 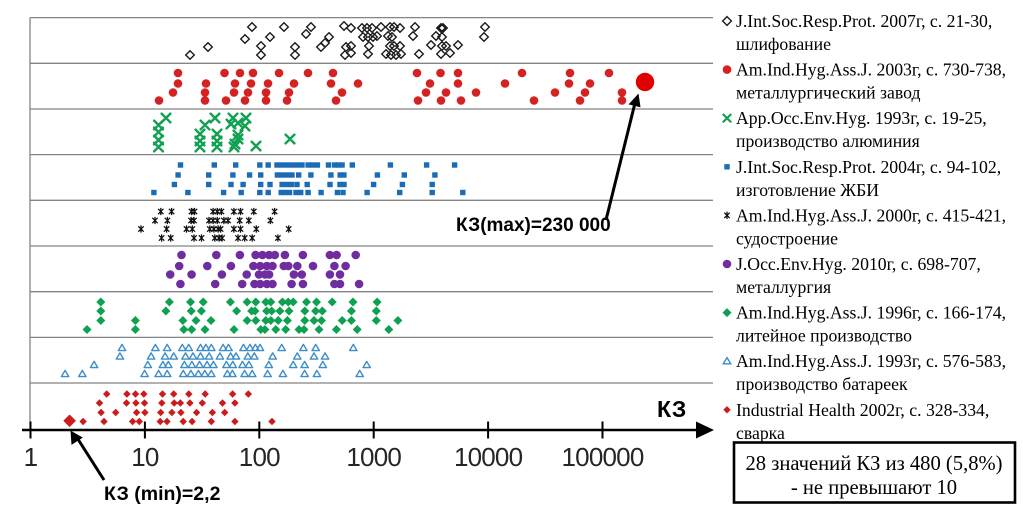 I want to click on svg-text: 10, so click(x=145, y=457).